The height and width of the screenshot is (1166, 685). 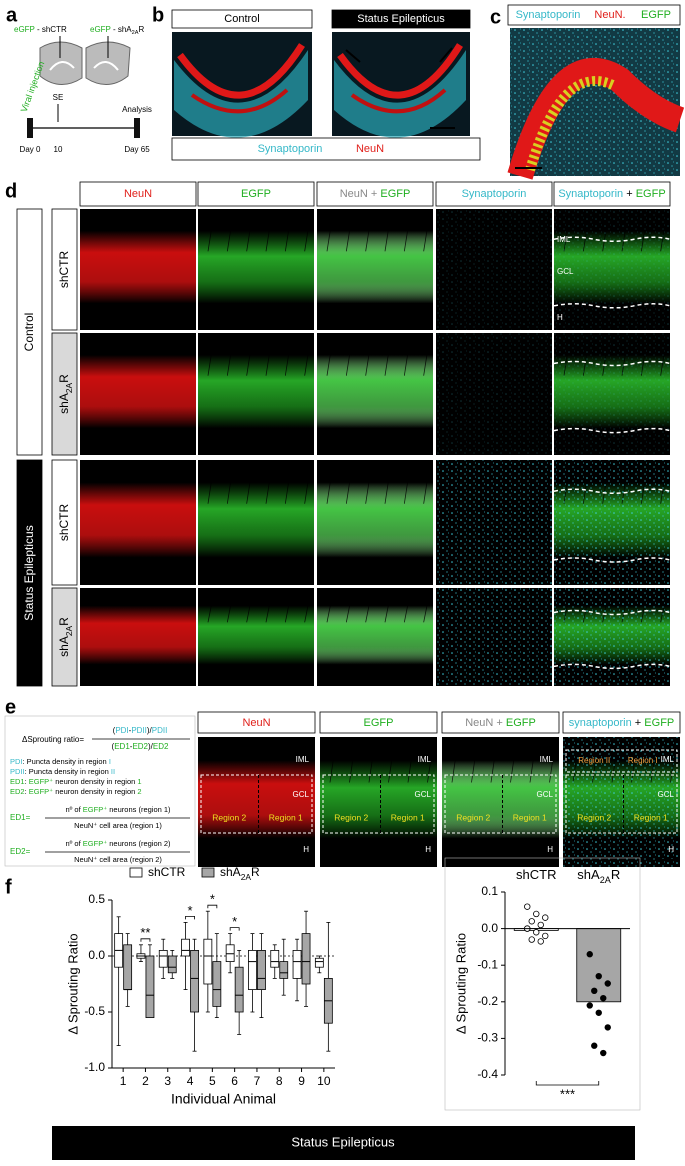 I want to click on formula-text: NeuN⁺ cell area (region 2), so click(x=118, y=859).